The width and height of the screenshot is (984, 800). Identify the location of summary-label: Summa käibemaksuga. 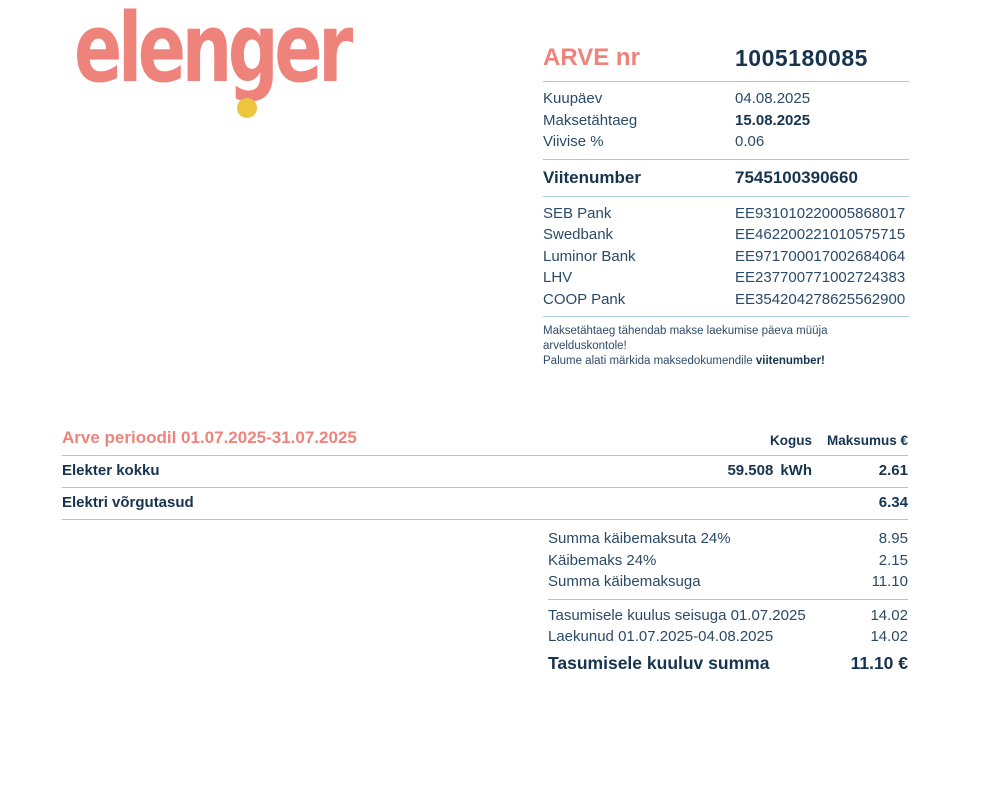
(624, 581).